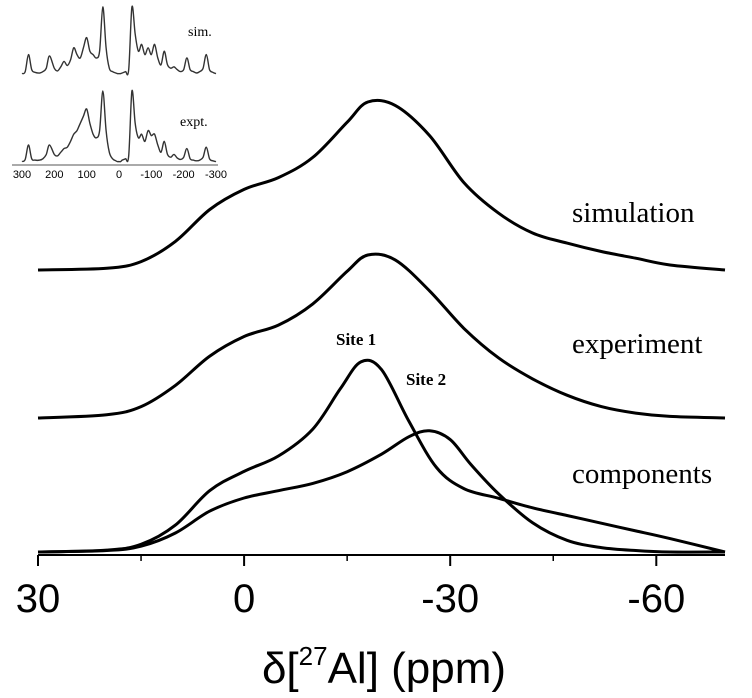 Image resolution: width=752 pixels, height=698 pixels. I want to click on x-axis-title: δ[27Al] (ppm), so click(384, 667).